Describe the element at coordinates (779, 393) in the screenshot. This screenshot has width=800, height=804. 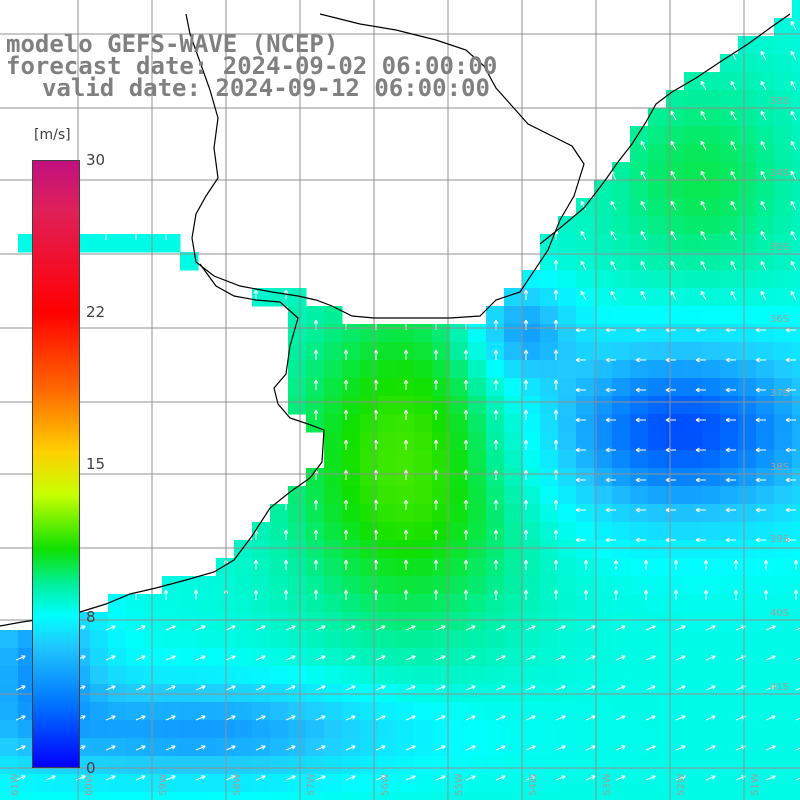
I see `lat-label: 37S` at that location.